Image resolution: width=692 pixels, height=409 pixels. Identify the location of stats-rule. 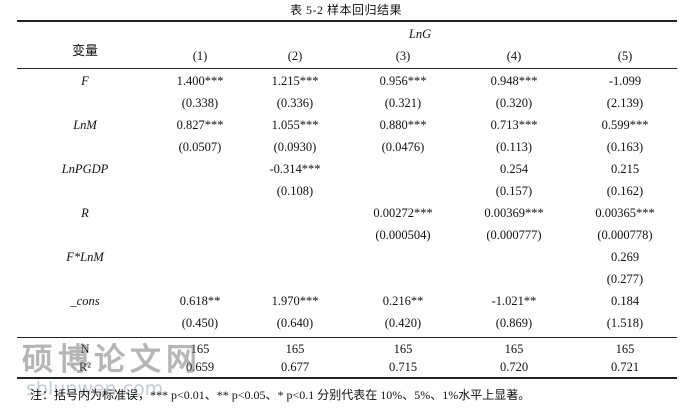
(347, 337).